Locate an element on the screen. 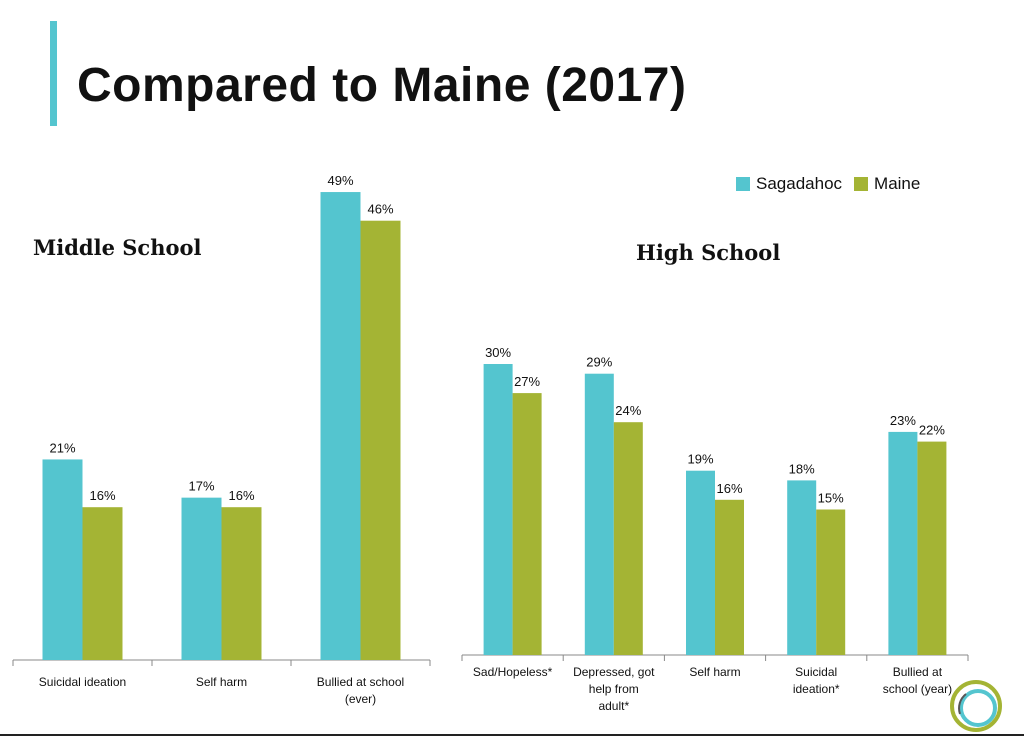  legend-label-maine: Maine is located at coordinates (897, 183).